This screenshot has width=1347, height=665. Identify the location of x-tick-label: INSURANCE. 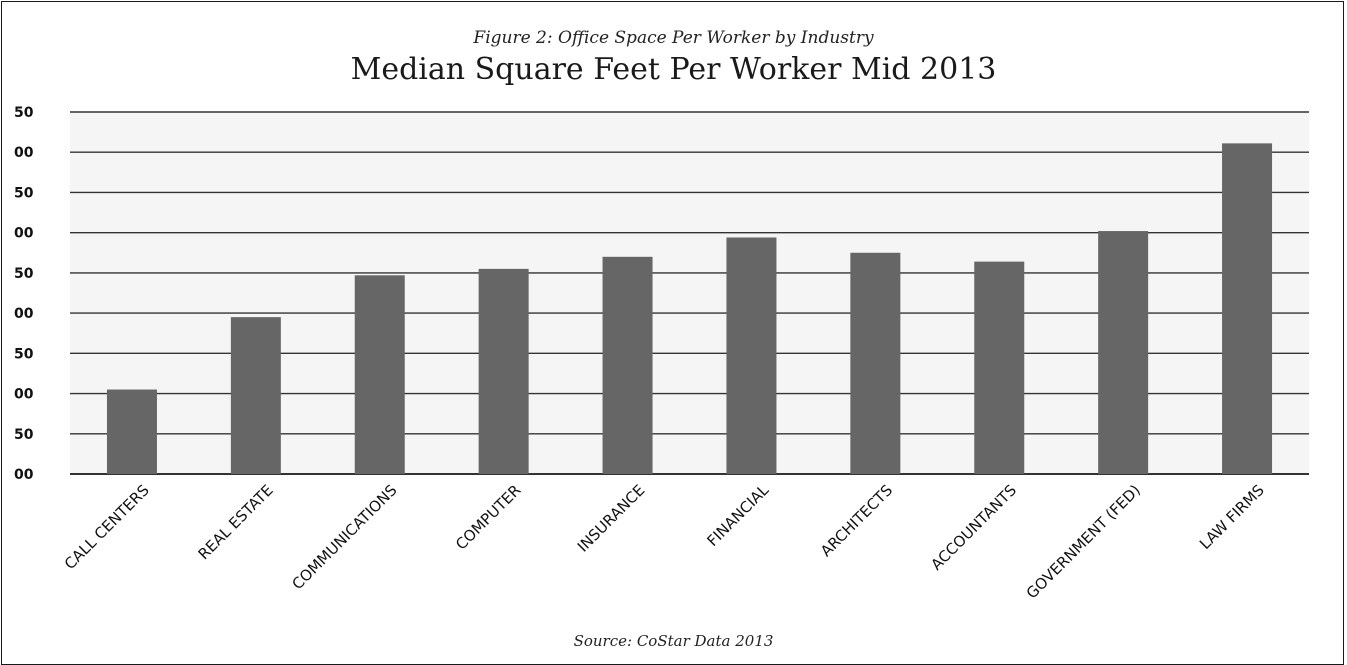
(611, 518).